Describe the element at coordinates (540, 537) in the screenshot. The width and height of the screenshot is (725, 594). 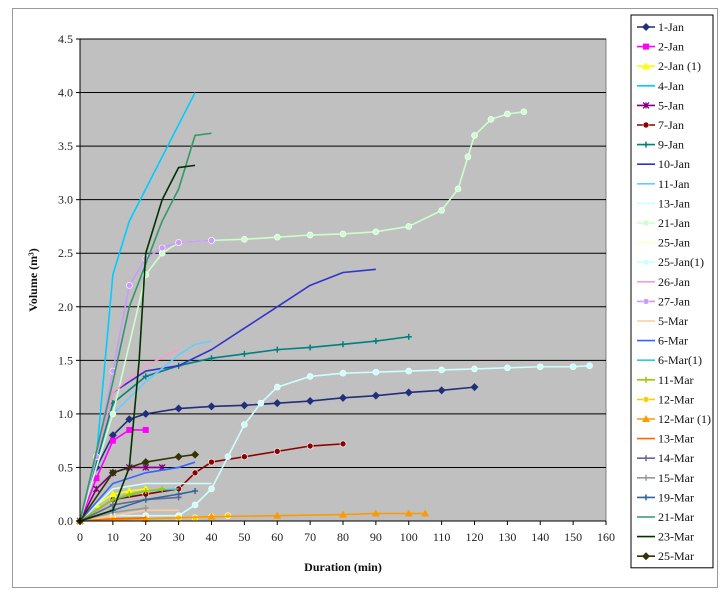
I see `x-tick-label: 140` at that location.